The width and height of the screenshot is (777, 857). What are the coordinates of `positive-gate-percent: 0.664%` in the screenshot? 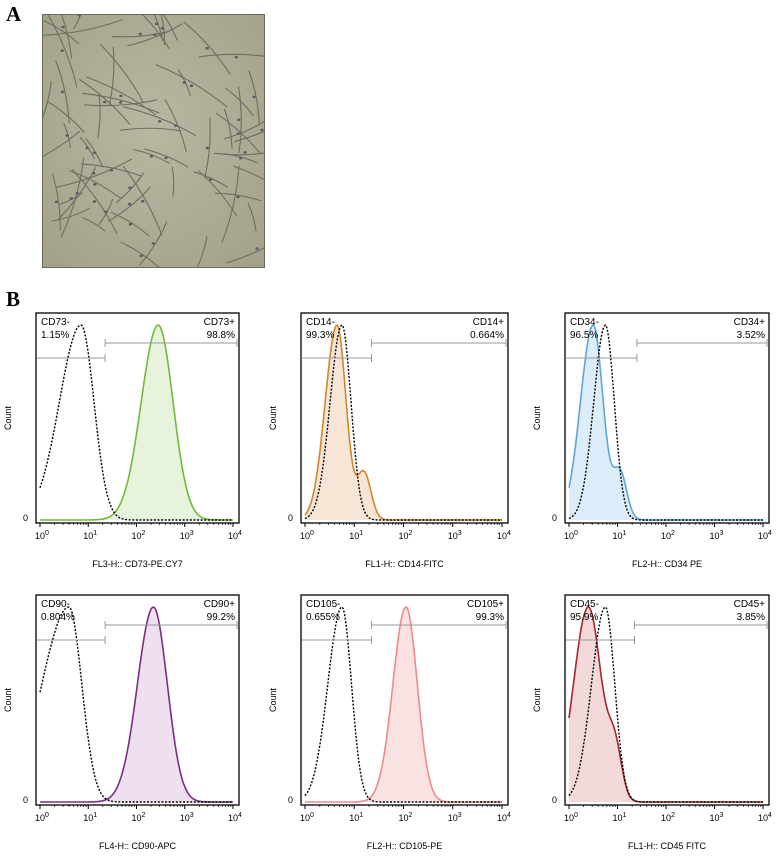 It's located at (487, 335).